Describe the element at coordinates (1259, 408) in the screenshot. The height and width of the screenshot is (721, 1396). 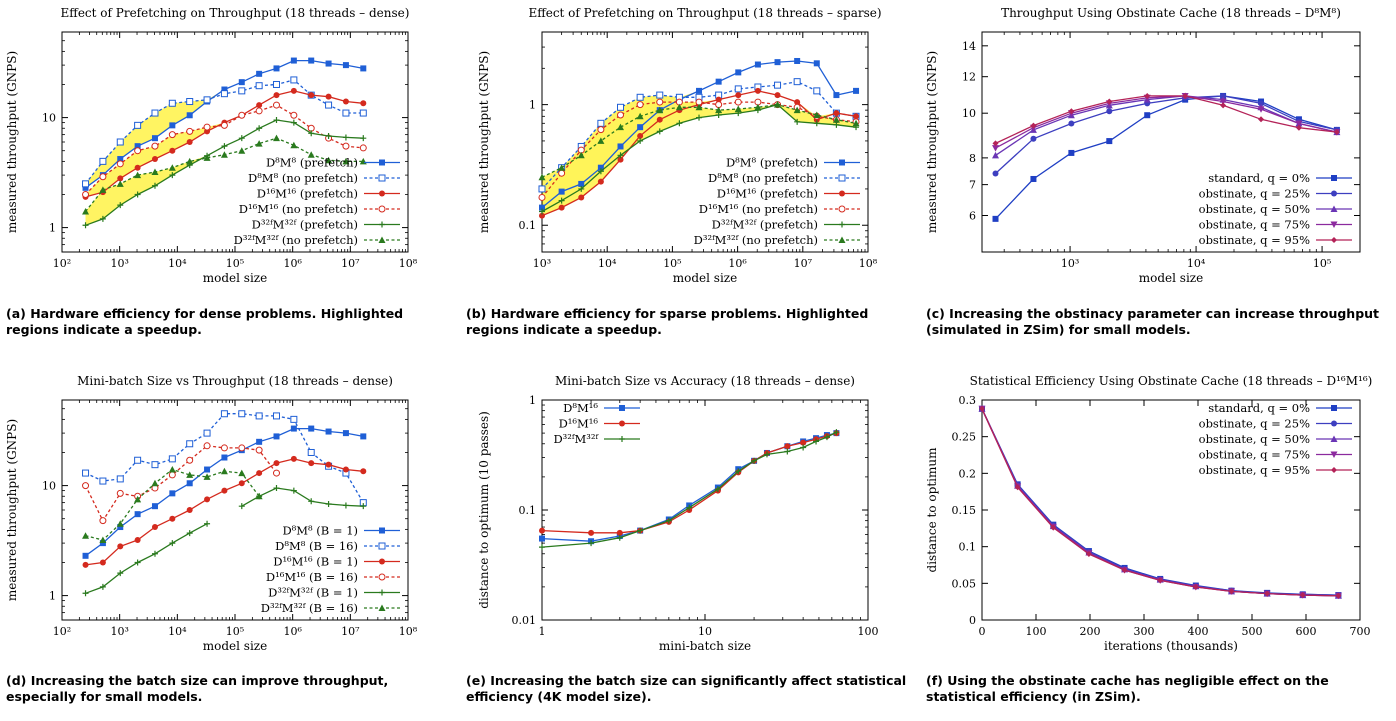
I see `legend-label: standard, q = 0%` at that location.